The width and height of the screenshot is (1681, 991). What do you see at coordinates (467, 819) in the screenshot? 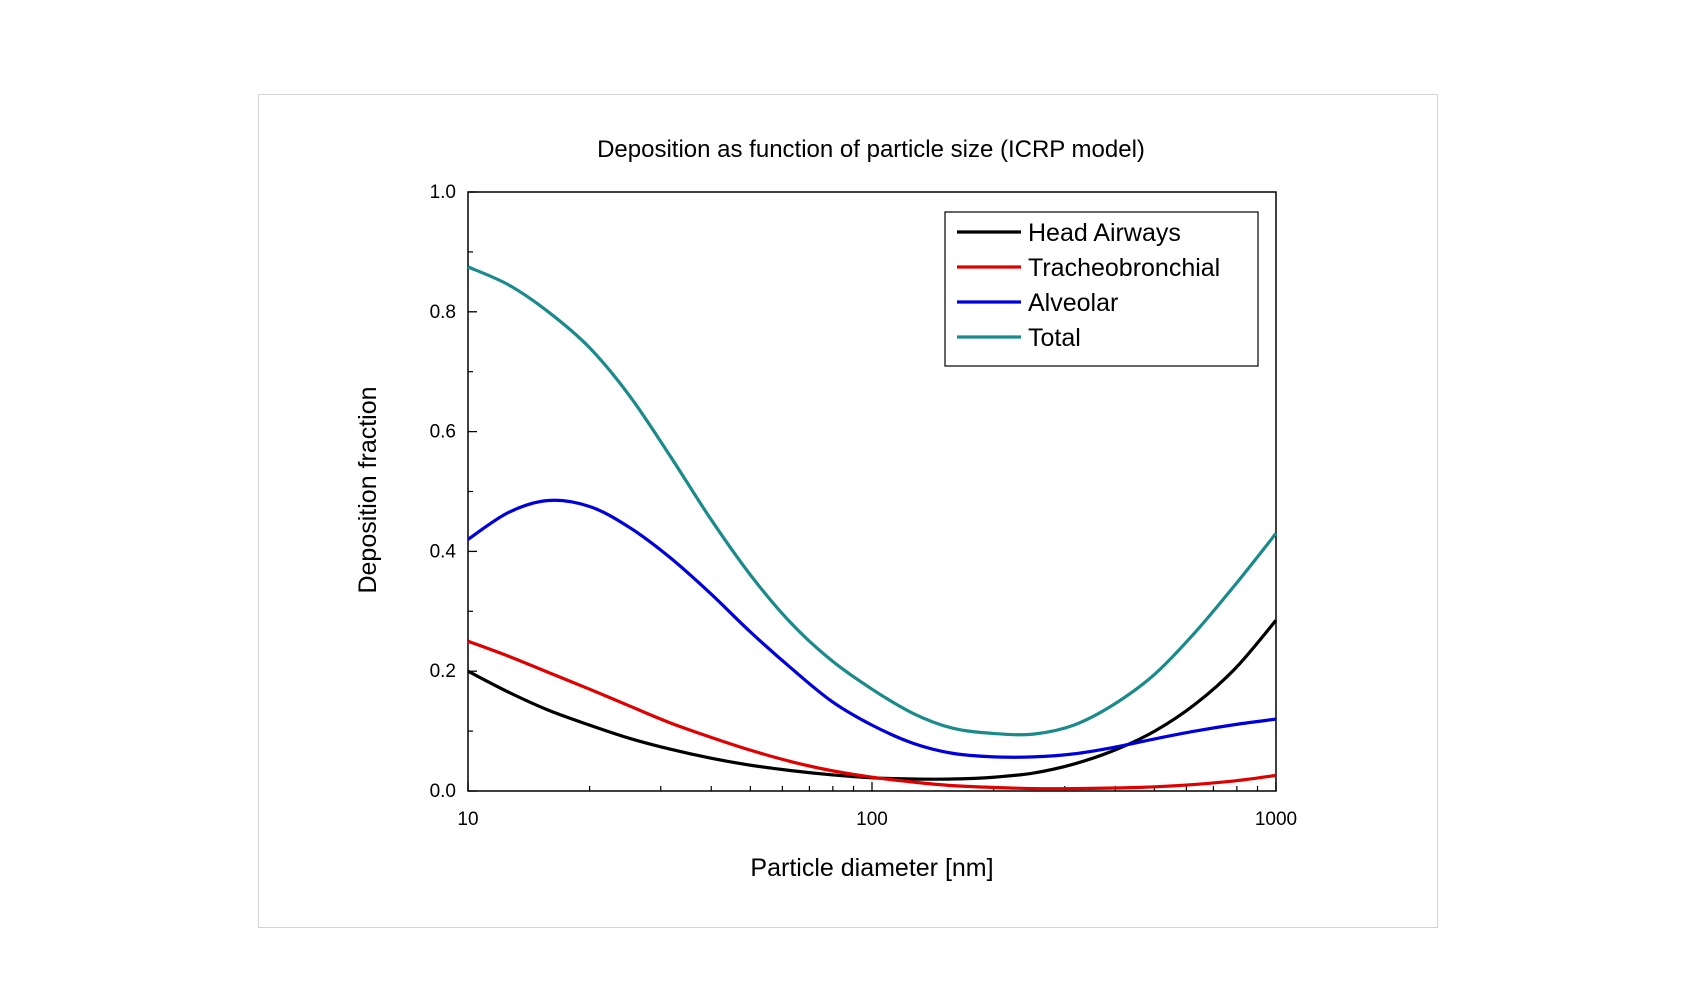
I see `x-tick-label: 10` at bounding box center [467, 819].